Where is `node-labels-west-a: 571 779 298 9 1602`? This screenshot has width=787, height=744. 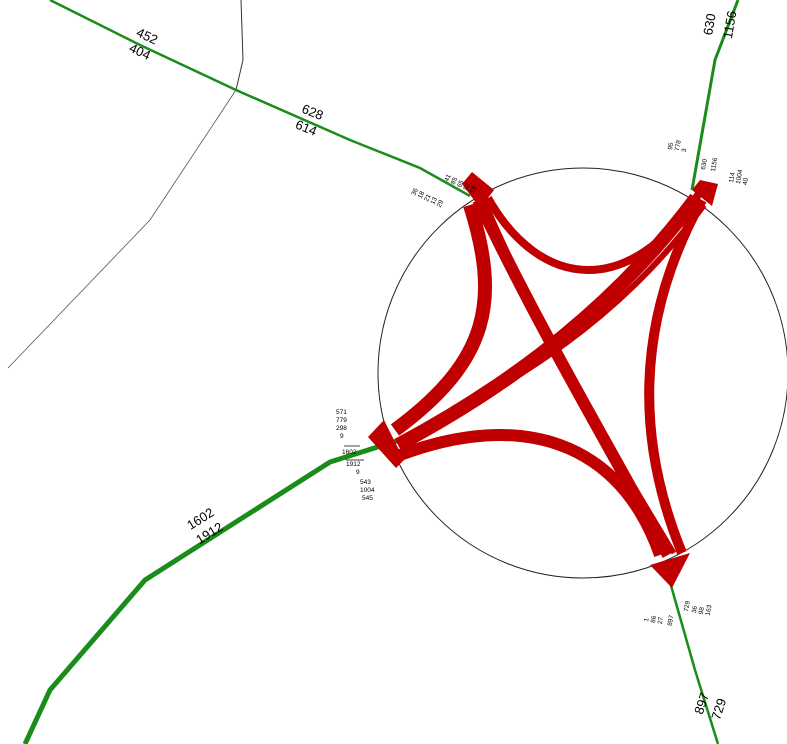 node-labels-west-a: 571 779 298 9 1602 is located at coordinates (346, 432).